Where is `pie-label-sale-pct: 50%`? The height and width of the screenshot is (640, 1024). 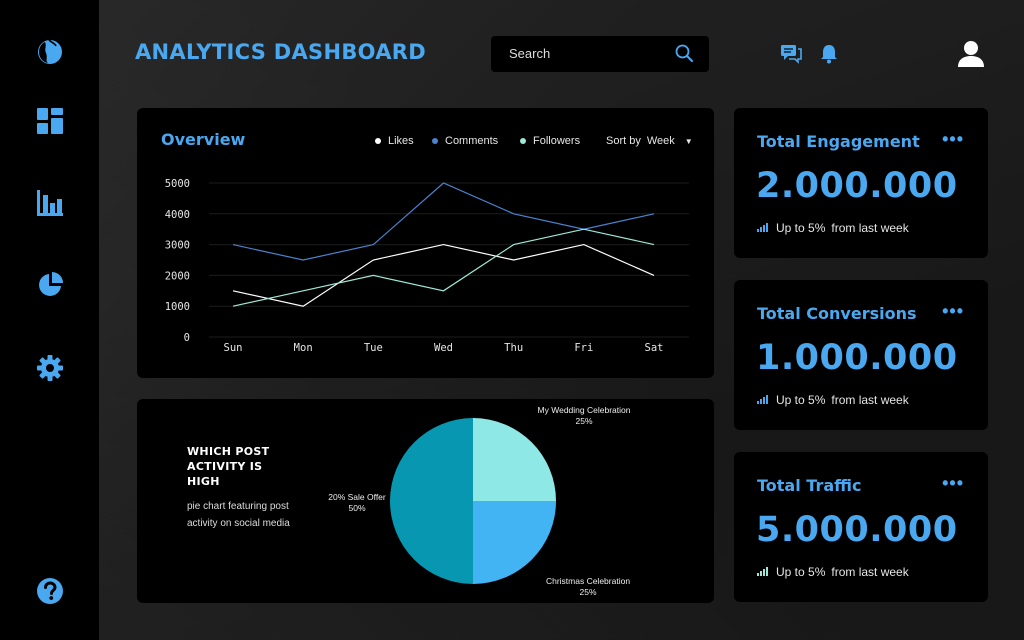
pie-label-sale-pct: 50% is located at coordinates (357, 508).